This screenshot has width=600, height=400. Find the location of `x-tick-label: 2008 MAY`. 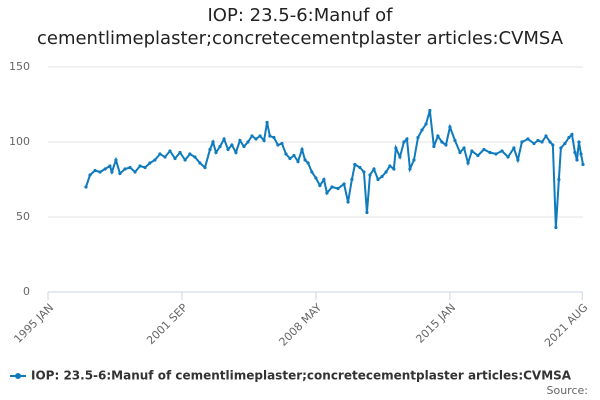

x-tick-label: 2008 MAY is located at coordinates (301, 325).